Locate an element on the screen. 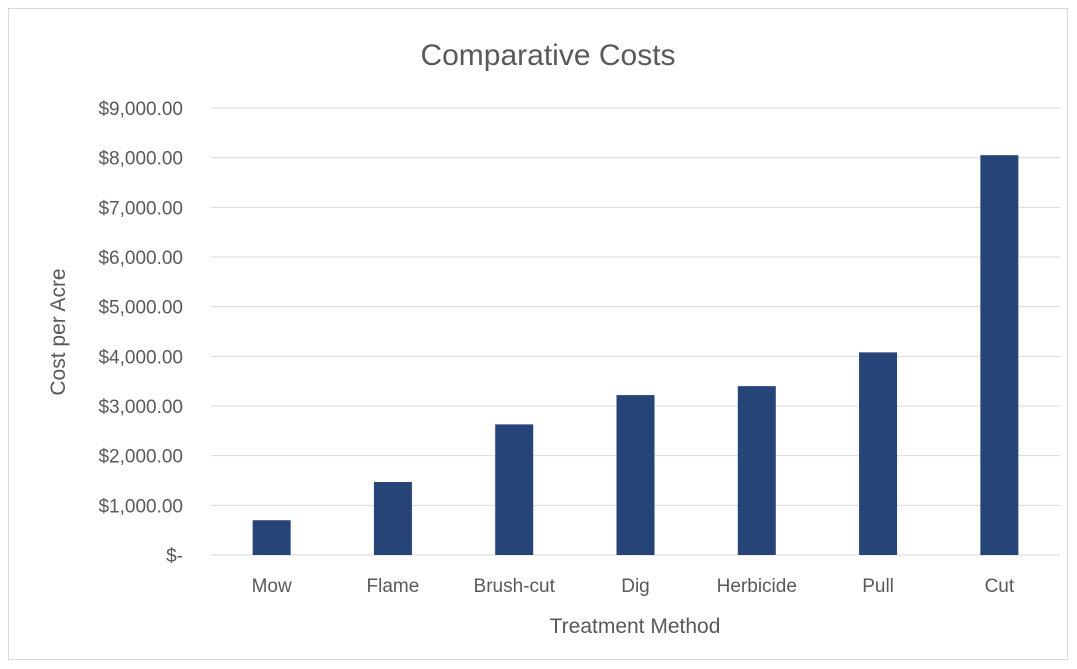  x-tick-label: Cut is located at coordinates (1000, 586).